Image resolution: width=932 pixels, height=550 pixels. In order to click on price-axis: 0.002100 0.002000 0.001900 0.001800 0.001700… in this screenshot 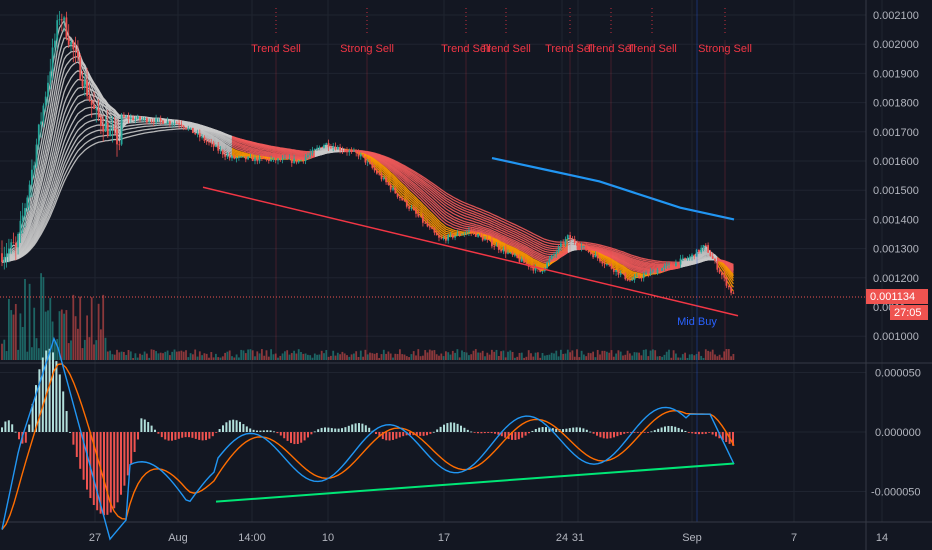, I will do `click(896, 176)`.